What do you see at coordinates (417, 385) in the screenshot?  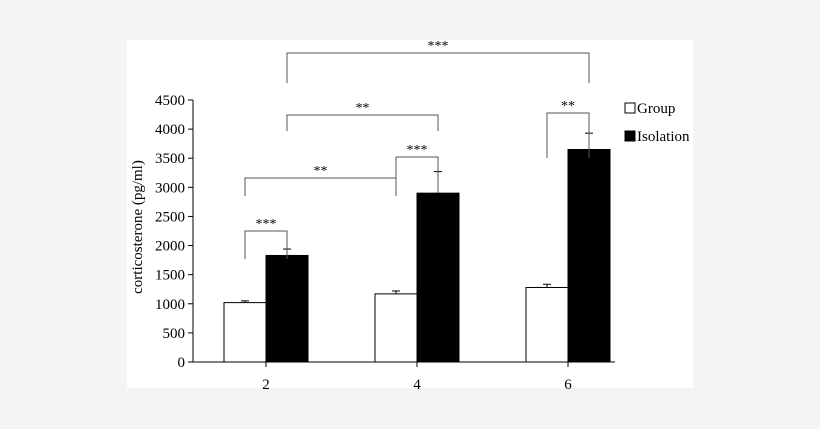 I see `x-tick-label: 4` at bounding box center [417, 385].